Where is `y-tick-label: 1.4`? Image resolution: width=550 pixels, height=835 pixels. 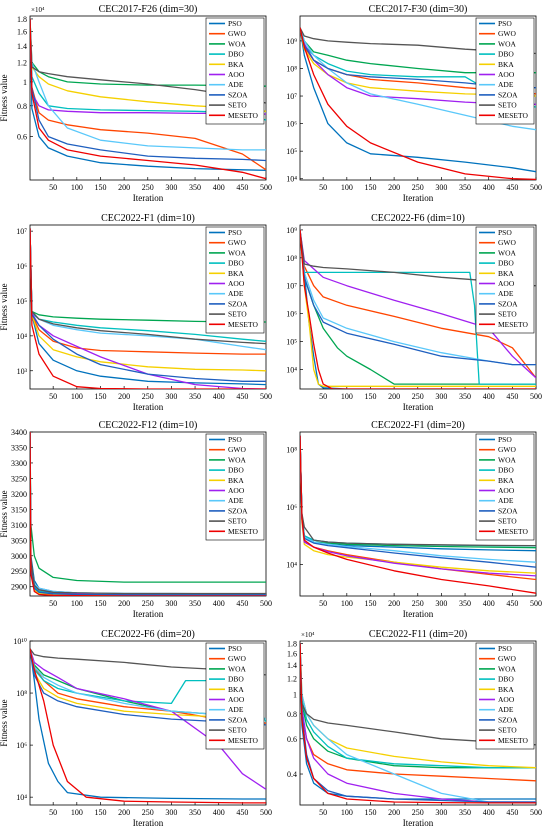 y-tick-label: 1.4 is located at coordinates (22, 46).